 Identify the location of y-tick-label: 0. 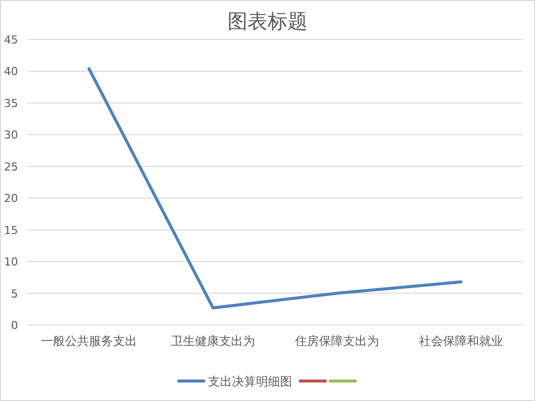
(14, 325).